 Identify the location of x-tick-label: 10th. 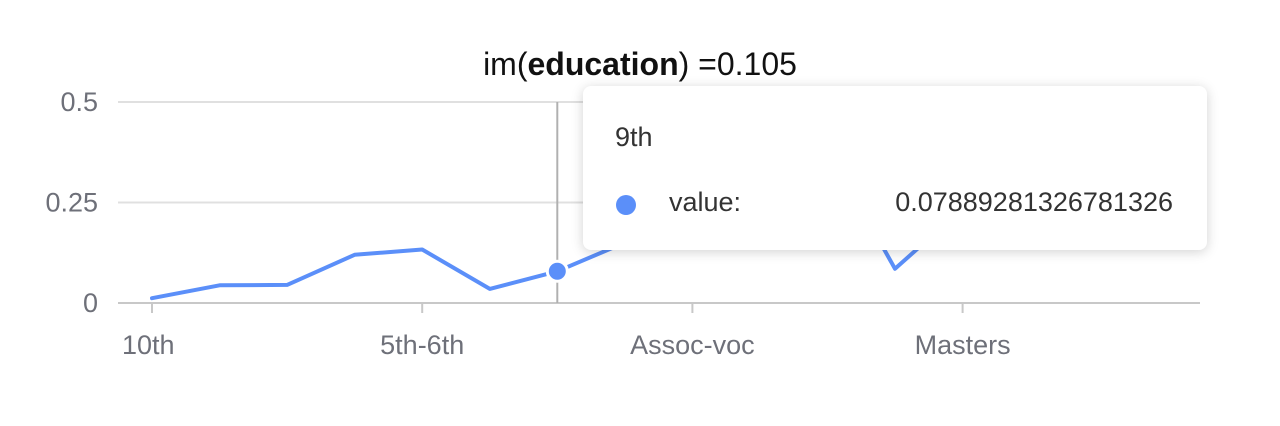
(148, 345).